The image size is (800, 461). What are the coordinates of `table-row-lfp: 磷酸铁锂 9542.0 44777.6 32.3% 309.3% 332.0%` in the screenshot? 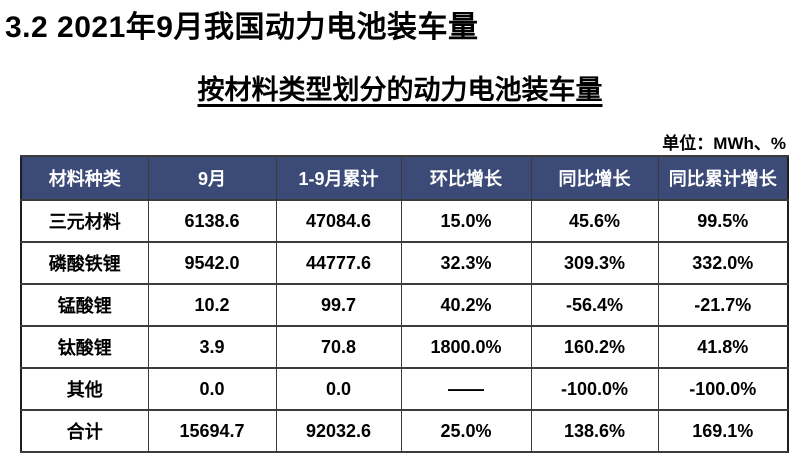 It's located at (404, 263).